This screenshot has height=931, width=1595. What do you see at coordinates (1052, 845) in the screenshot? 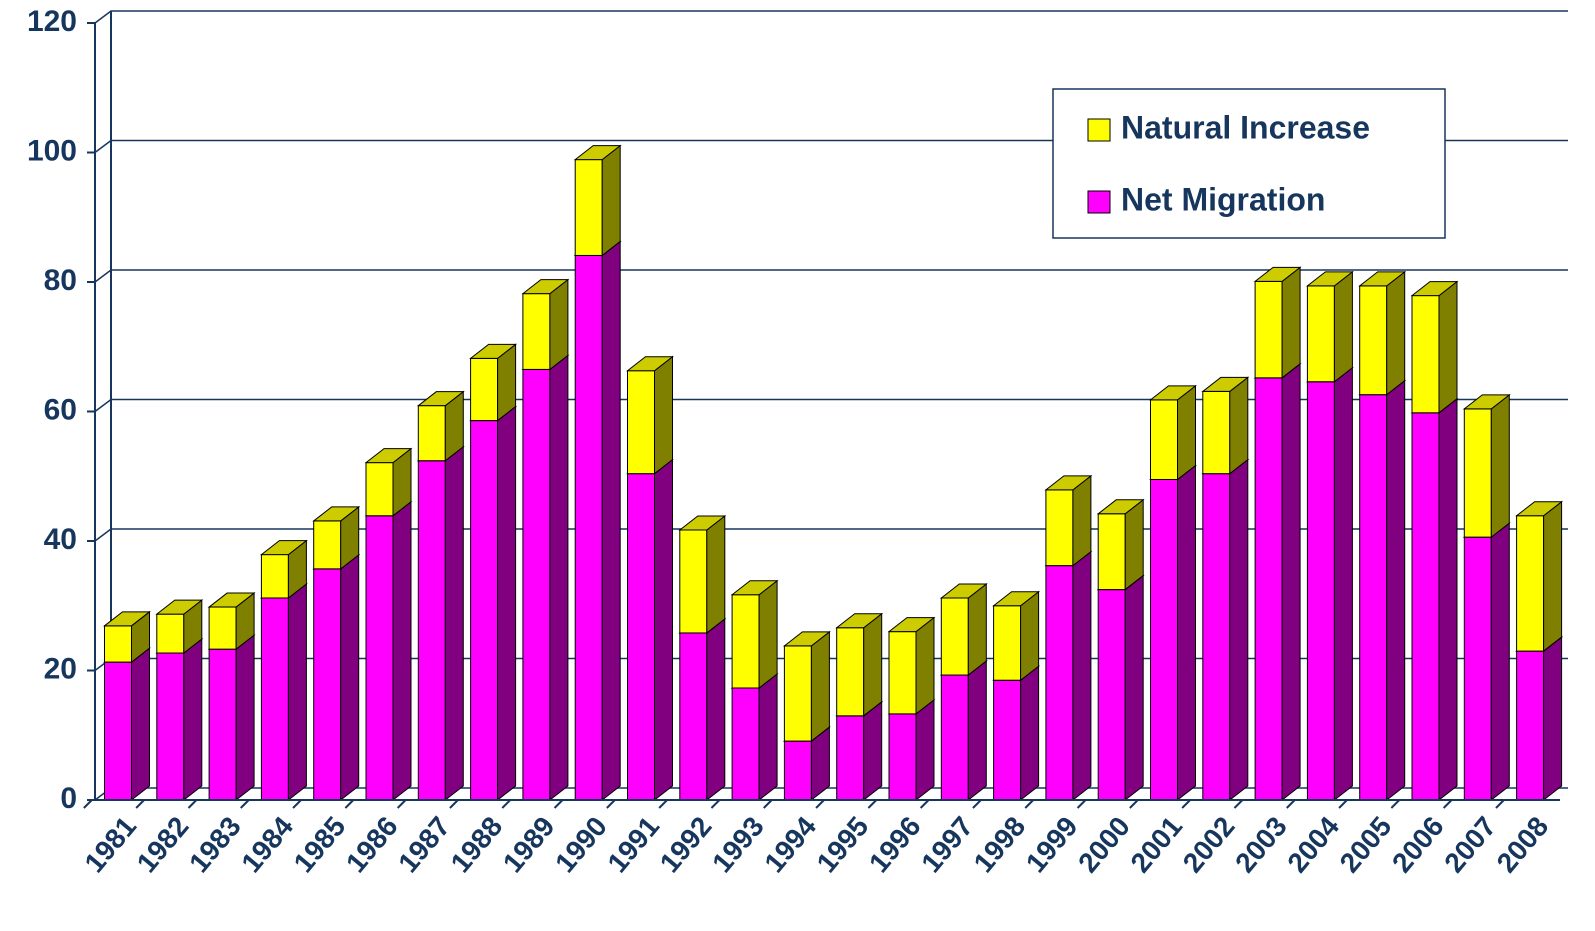
I see `x-tick-label: 1999` at bounding box center [1052, 845].